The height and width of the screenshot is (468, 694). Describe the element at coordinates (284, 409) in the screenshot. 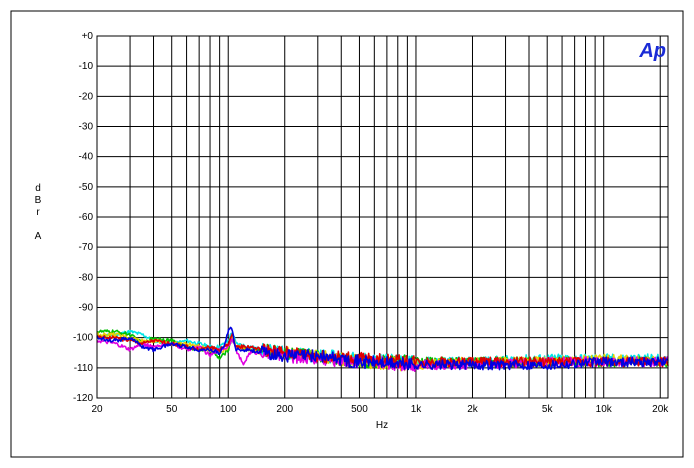

I see `x-tick-label: 200` at that location.